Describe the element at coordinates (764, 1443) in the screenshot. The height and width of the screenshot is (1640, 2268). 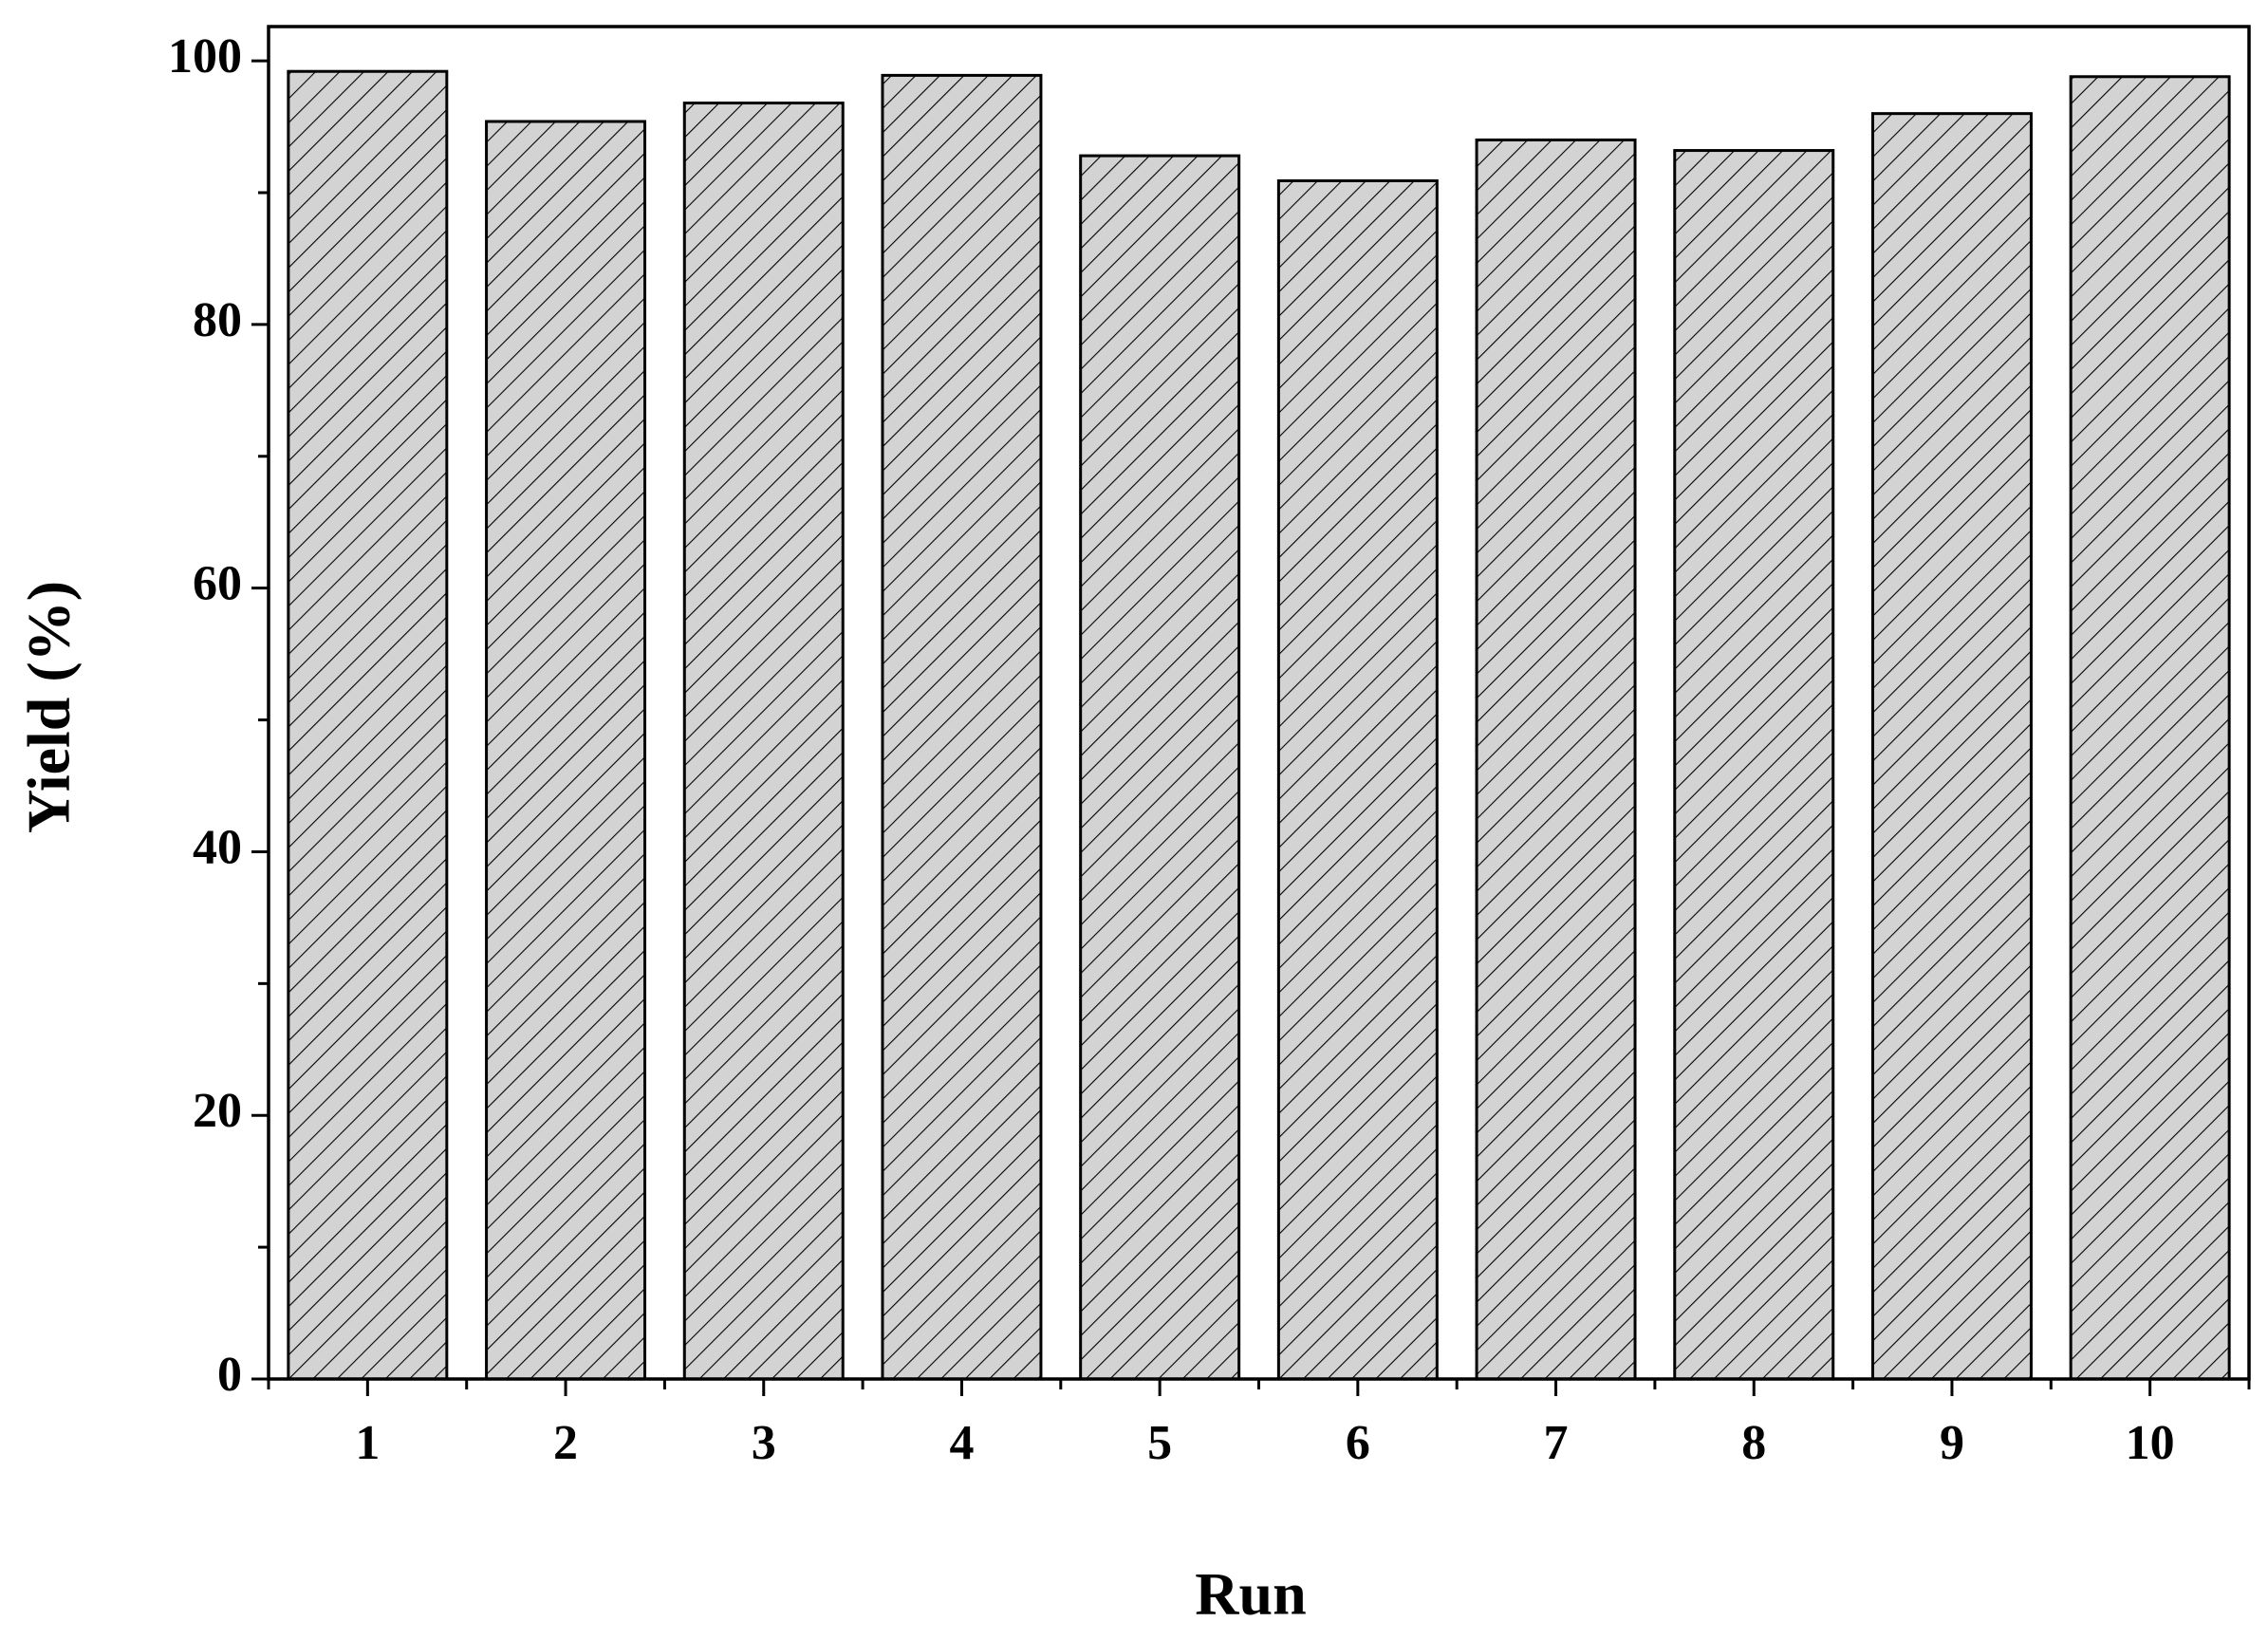
I see `x-tick-label: 3` at that location.